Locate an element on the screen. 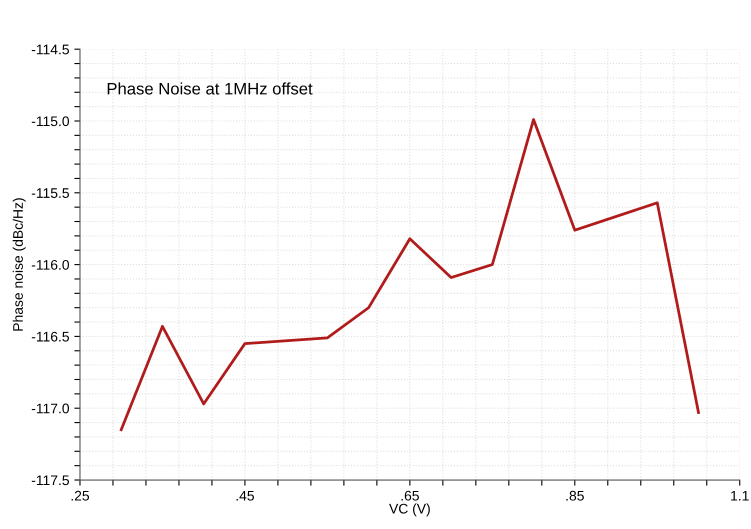 This screenshot has height=529, width=751. y-axis-title: Phase noise (dBc/Hz) is located at coordinates (19, 264).